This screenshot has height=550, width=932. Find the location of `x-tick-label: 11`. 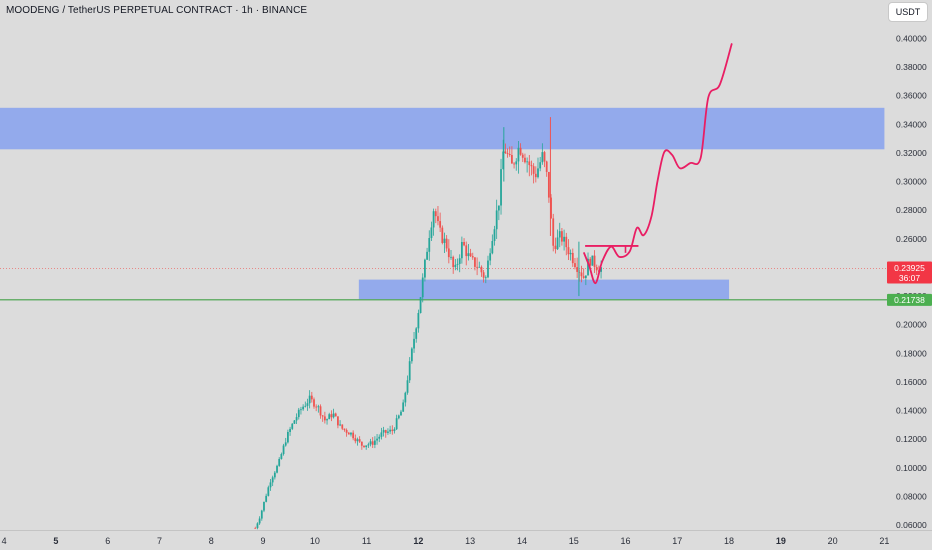

x-tick-label: 11 is located at coordinates (366, 541).